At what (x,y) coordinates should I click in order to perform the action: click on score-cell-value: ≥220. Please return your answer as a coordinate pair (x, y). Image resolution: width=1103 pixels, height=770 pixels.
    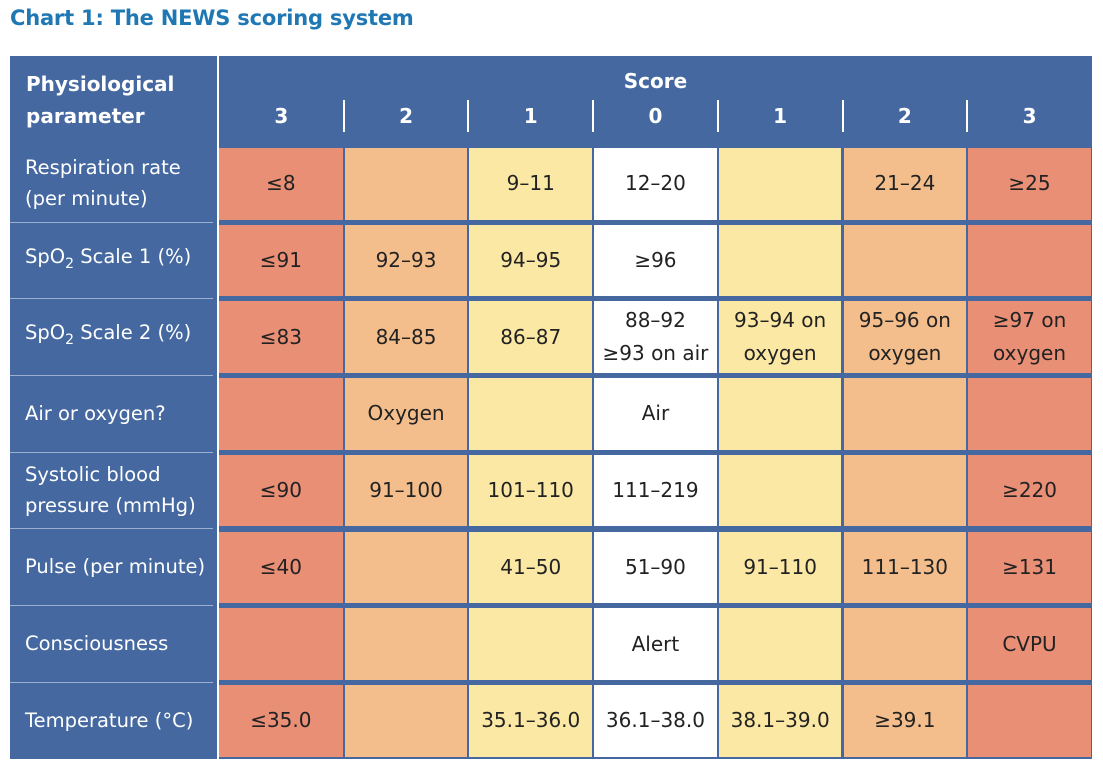
    Looking at the image, I should click on (1029, 490).